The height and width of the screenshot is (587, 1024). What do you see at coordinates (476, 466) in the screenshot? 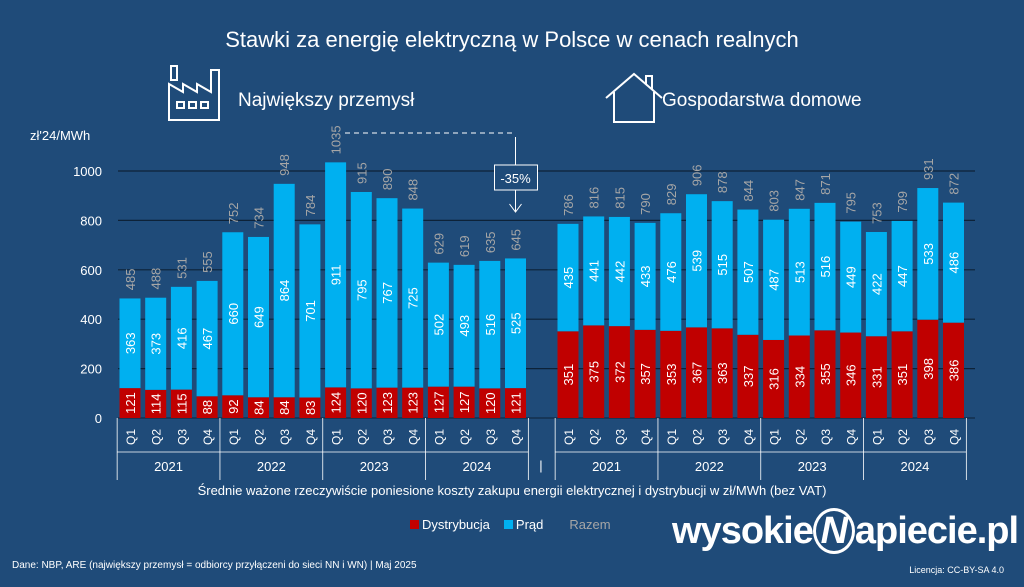
I see `year-label: 2024` at bounding box center [476, 466].